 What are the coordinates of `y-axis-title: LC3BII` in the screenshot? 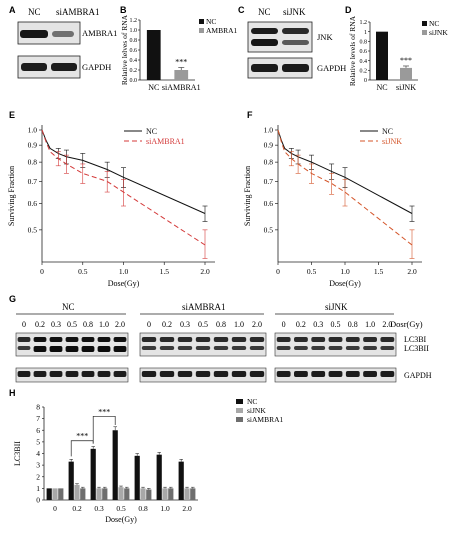 It's located at (17, 453).